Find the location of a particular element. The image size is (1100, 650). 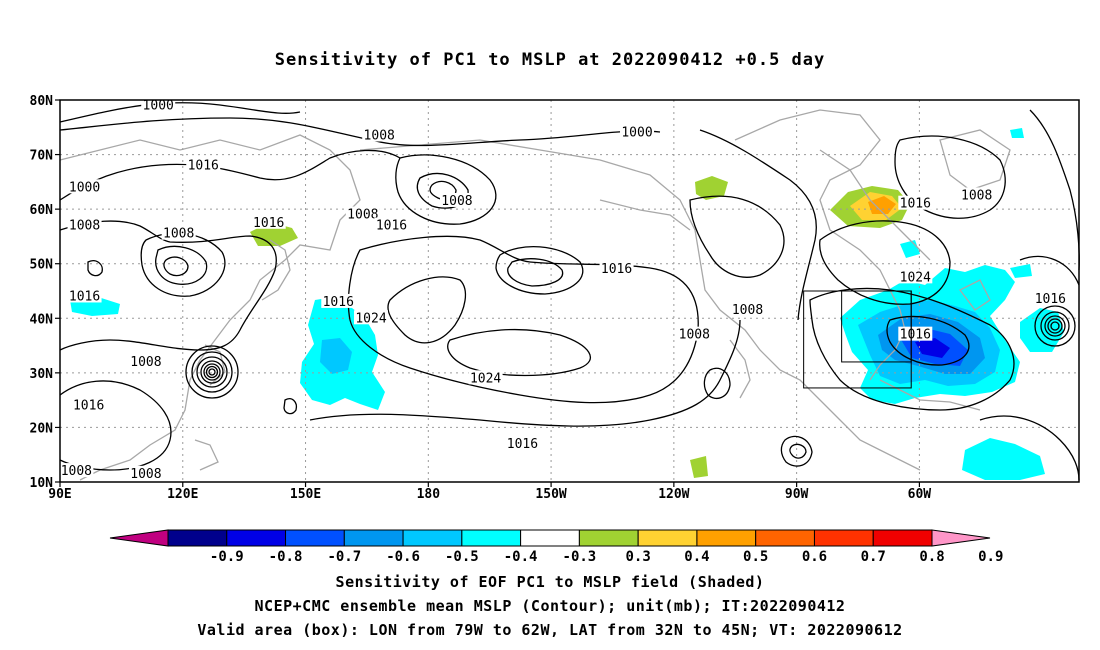

colorbar-label: -0.3 is located at coordinates (580, 557).